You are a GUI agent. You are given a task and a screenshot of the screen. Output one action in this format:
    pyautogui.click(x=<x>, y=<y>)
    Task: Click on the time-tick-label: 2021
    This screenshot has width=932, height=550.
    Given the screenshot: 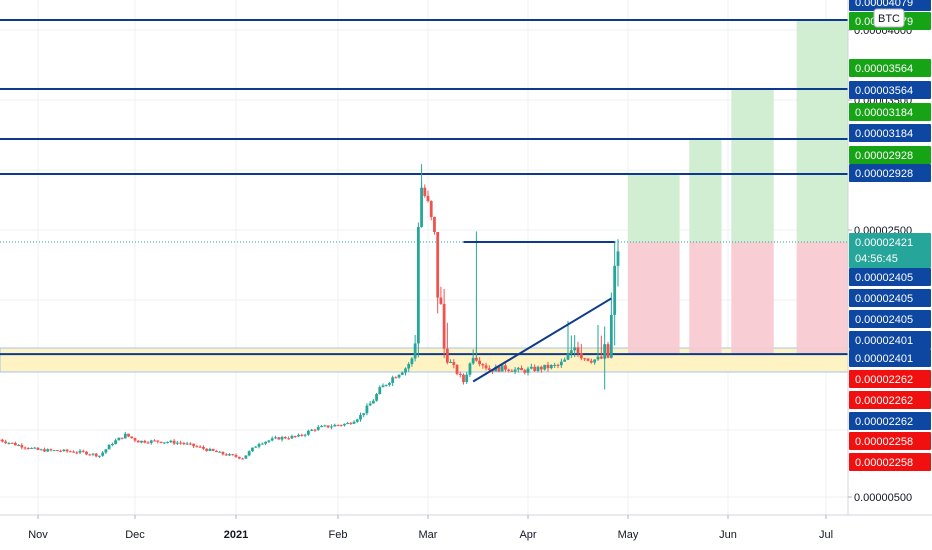 What is the action you would take?
    pyautogui.click(x=236, y=535)
    